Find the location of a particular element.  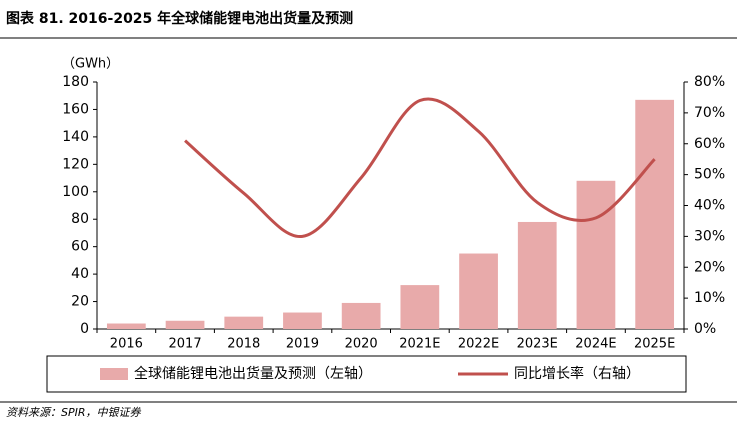

y2-tick-label: 50% is located at coordinates (709, 175).